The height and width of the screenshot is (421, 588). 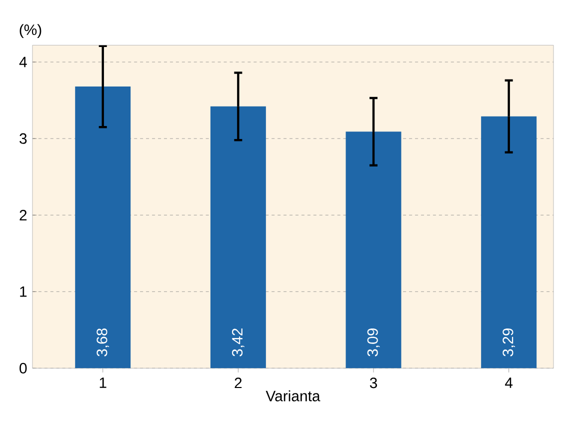 I want to click on y-tick-label: 1, so click(x=23, y=291).